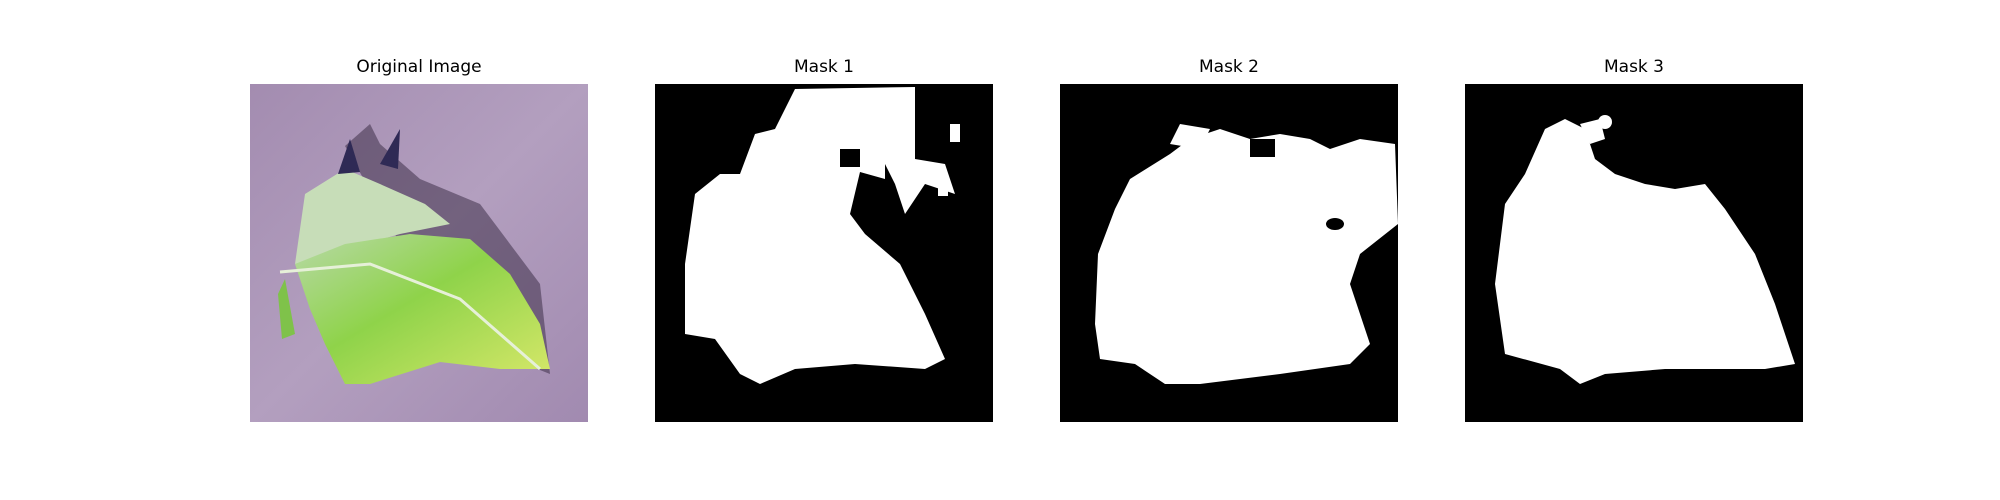 The width and height of the screenshot is (2000, 500). Describe the element at coordinates (419, 67) in the screenshot. I see `panel-title: Original Image` at that location.